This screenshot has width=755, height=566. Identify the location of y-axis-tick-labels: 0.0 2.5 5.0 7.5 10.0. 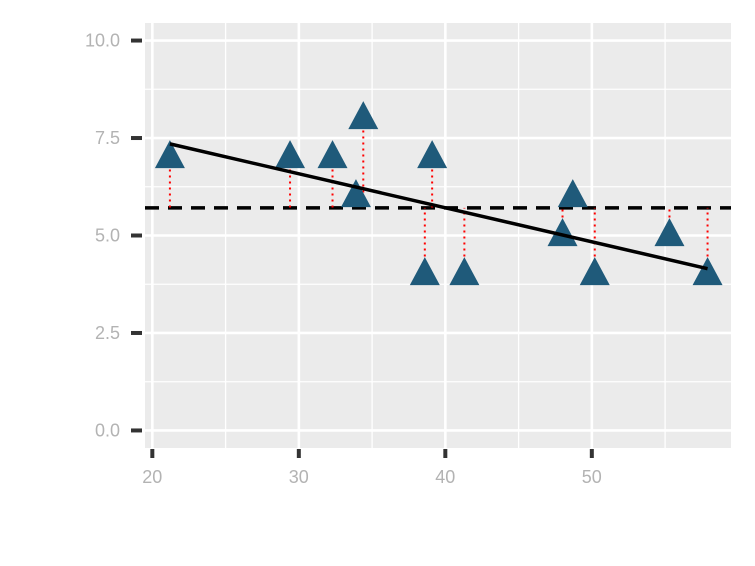
(102, 236).